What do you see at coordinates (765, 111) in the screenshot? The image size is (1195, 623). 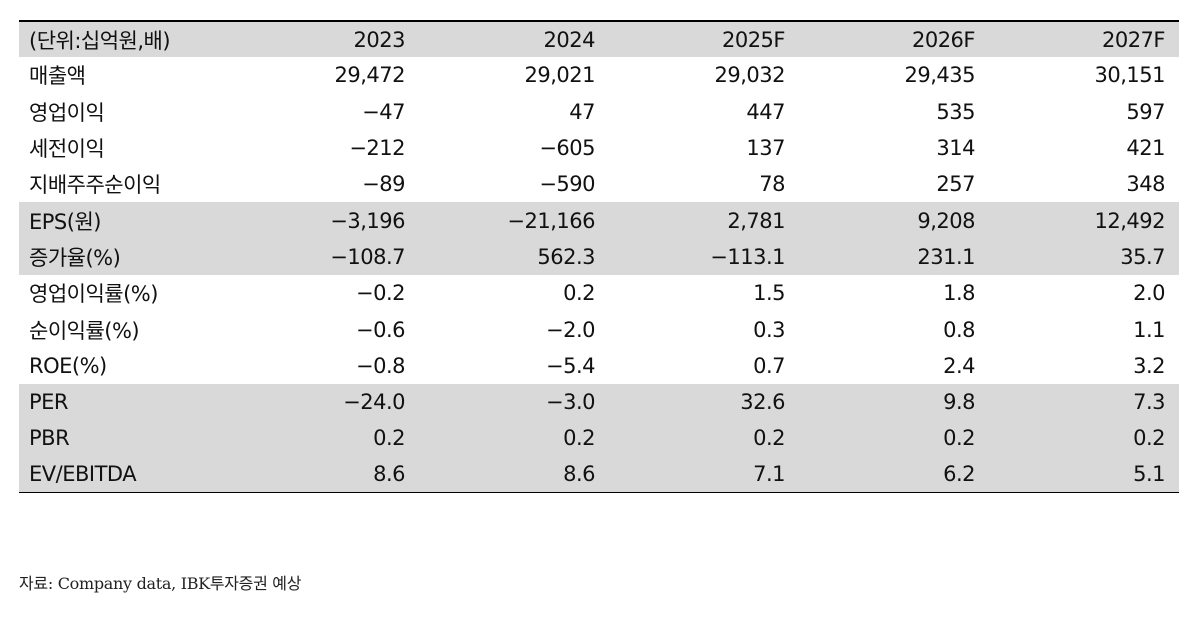 I see `table-cell: 447` at bounding box center [765, 111].